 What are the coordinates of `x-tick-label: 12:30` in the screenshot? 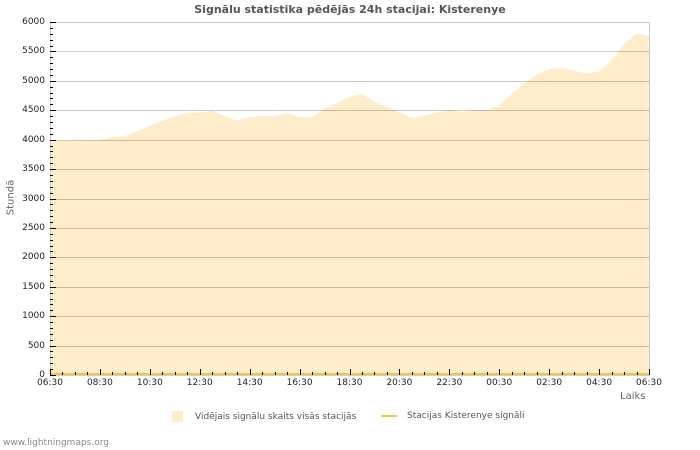 It's located at (199, 383).